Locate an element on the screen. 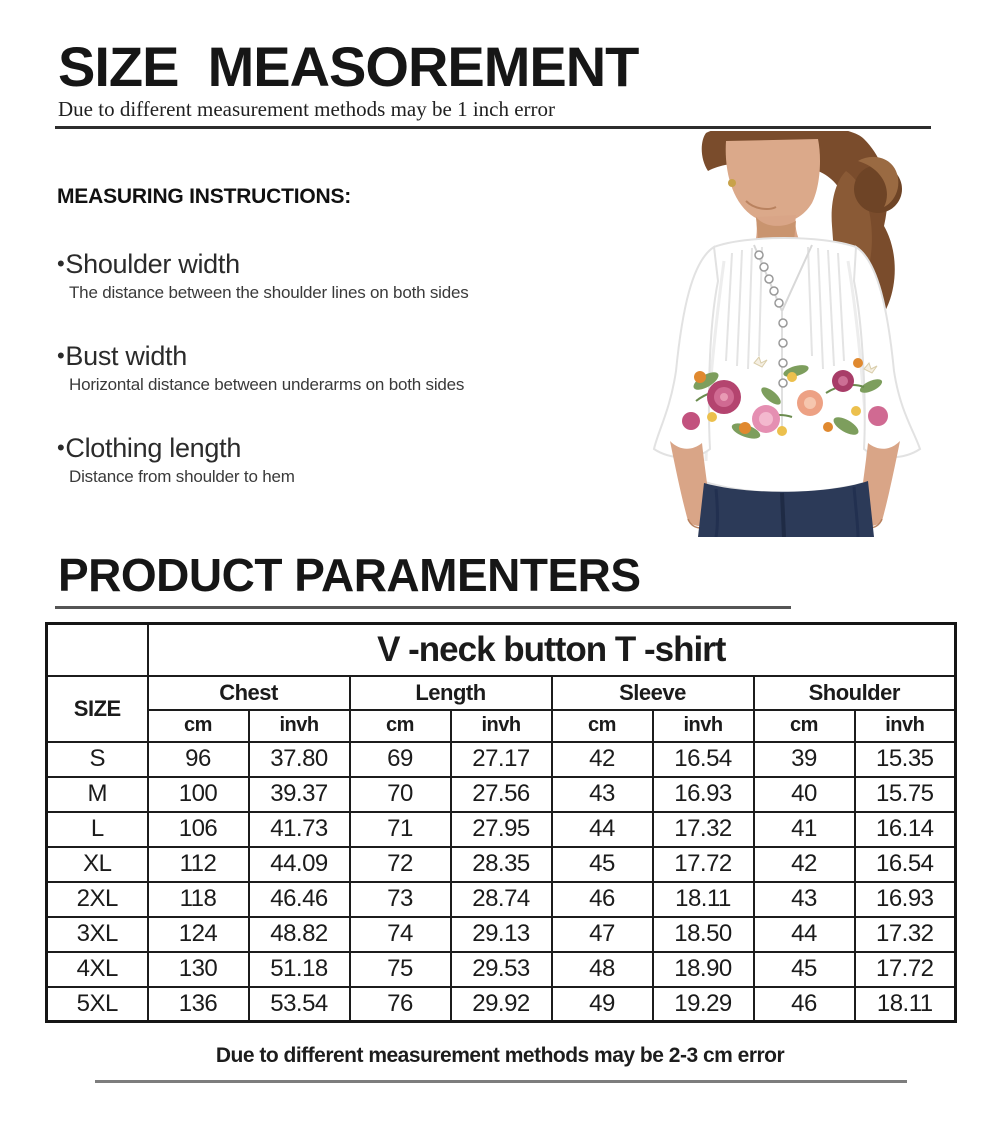 This screenshot has width=1000, height=1127. bottom-divider is located at coordinates (501, 1081).